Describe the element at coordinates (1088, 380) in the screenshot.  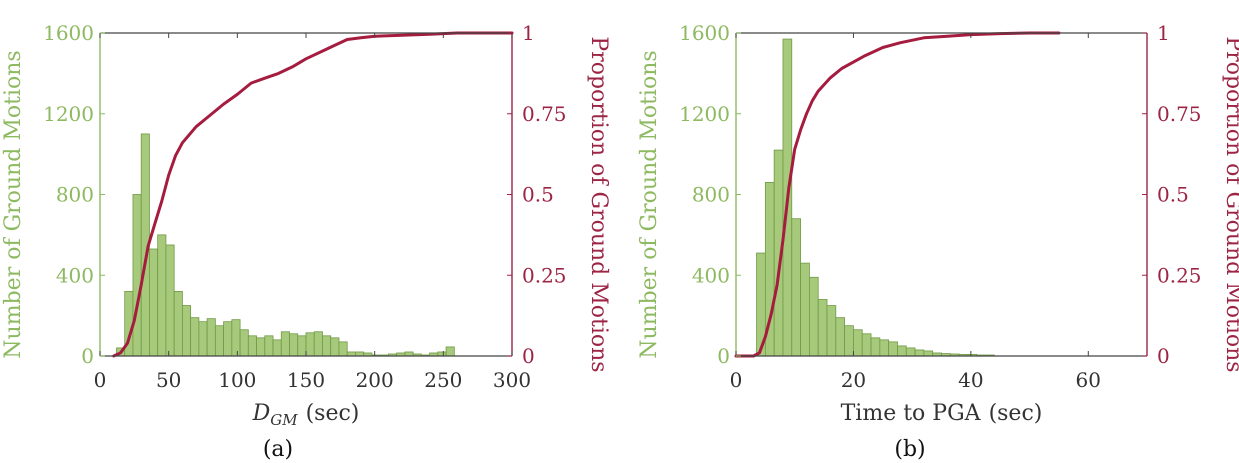
I see `x-tick-label: 60` at that location.